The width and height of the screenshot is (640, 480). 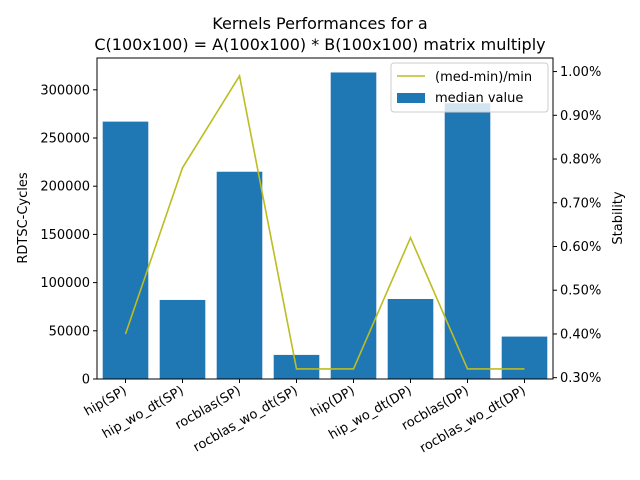 I want to click on x-tick-label: rocblas_wo_dt(DP), so click(x=472, y=419).